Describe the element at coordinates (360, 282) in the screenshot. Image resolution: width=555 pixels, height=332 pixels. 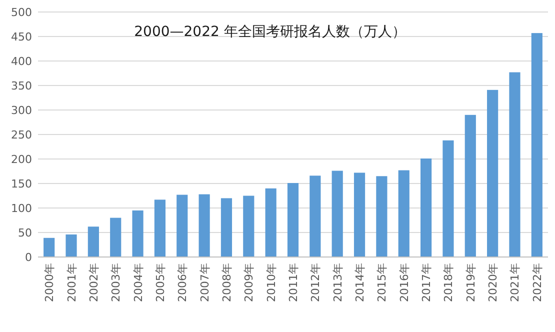
I see `x-tick-label: 2014年` at that location.